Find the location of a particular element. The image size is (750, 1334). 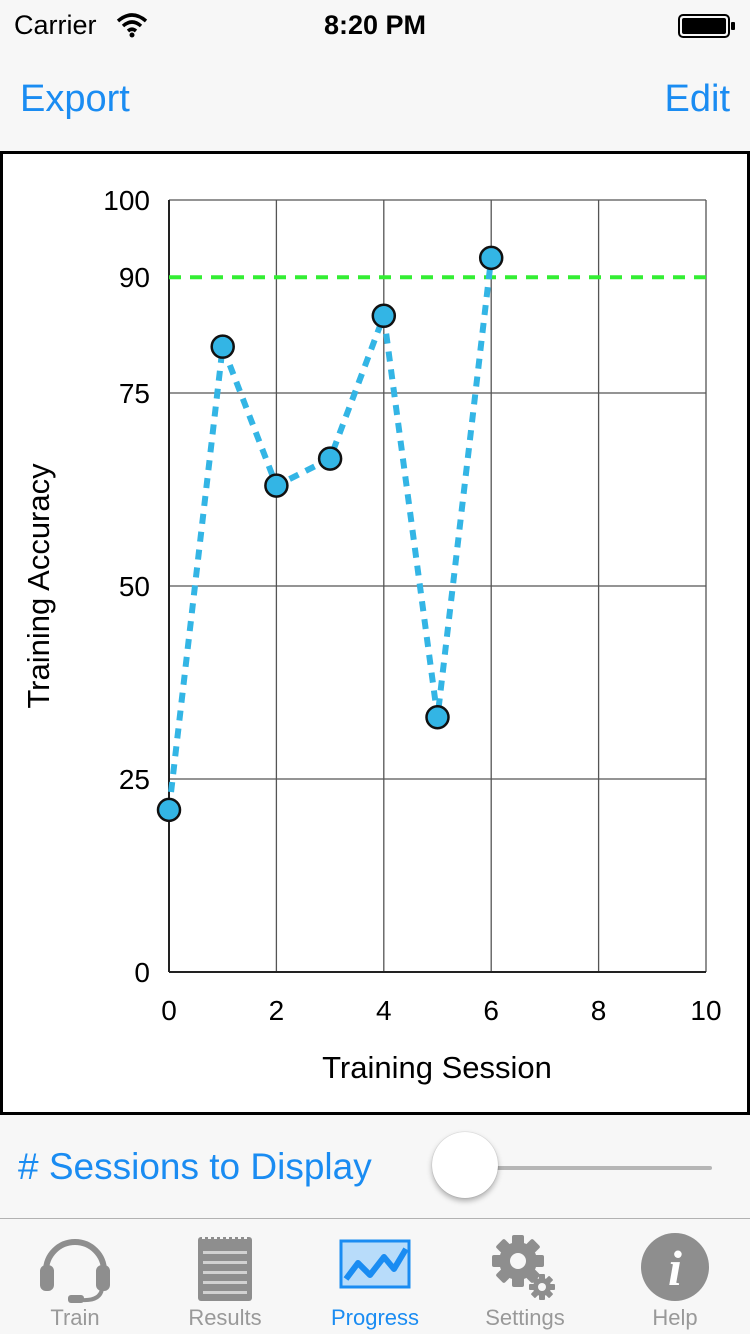

x-axis-label: Training Session is located at coordinates (437, 1067).